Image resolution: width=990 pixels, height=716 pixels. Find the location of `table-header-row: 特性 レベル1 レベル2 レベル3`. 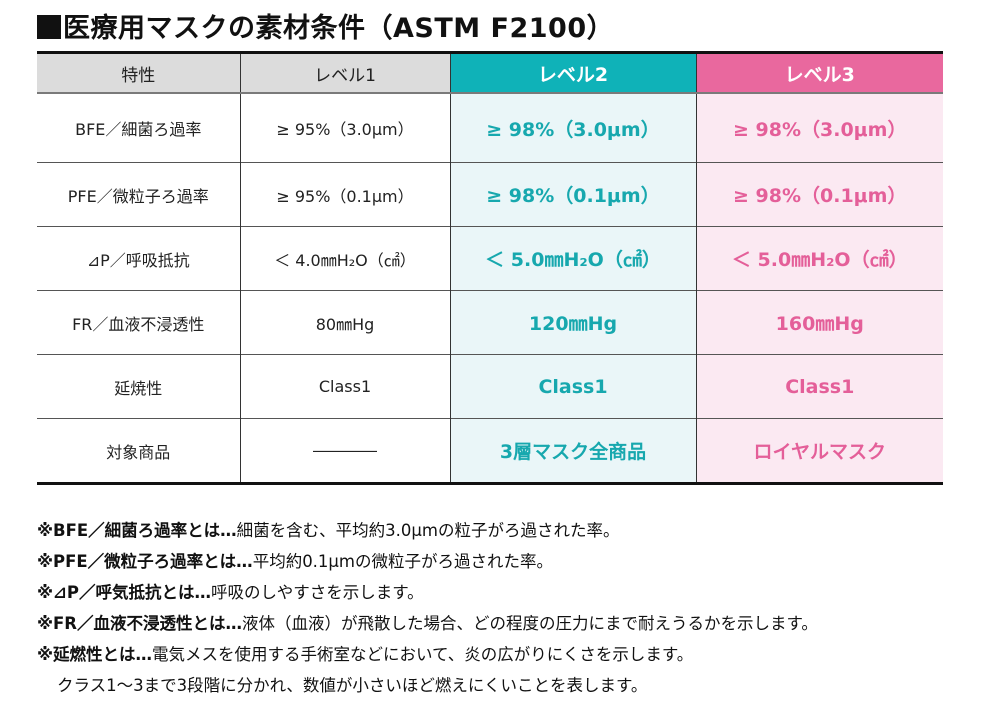

table-header-row: 特性 レベル1 レベル2 レベル3 is located at coordinates (490, 73).